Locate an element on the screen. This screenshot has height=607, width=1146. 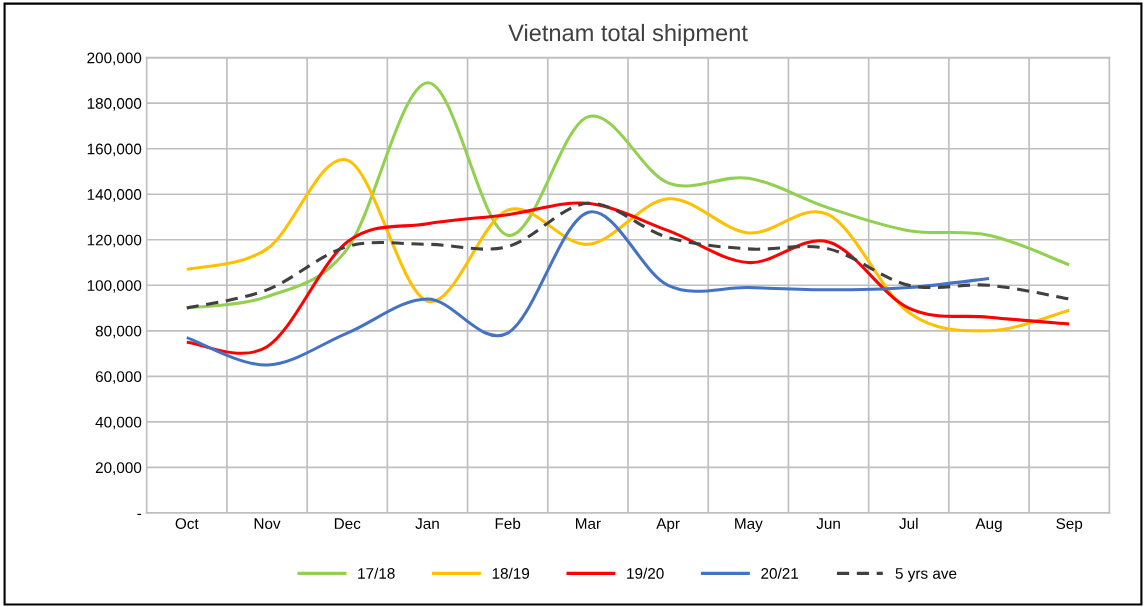
y-tick-label: 200,000 is located at coordinates (114, 59).